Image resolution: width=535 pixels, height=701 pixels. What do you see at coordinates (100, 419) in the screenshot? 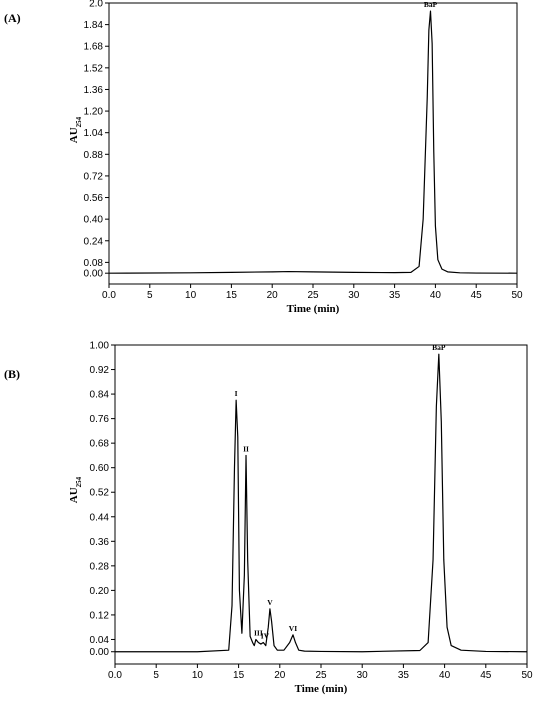
I see `y-tick-label: 0.76` at bounding box center [100, 419].